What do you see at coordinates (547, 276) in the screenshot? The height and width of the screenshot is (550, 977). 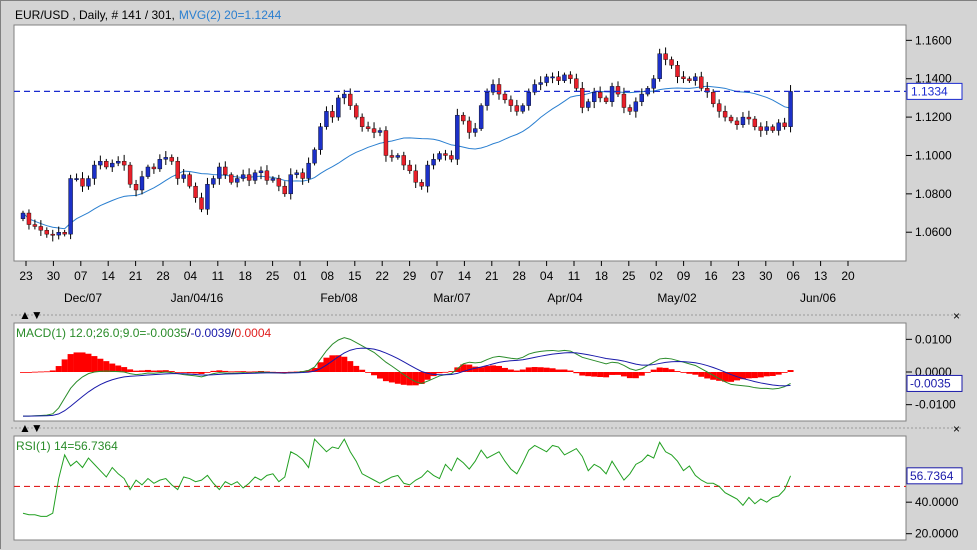 I see `date-tick-label: 04` at bounding box center [547, 276].